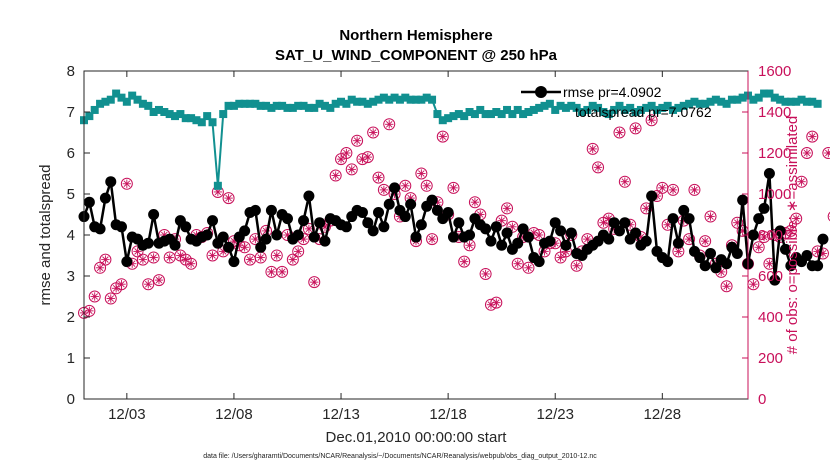  I want to click on x-tick-label: 12/13, so click(341, 414).